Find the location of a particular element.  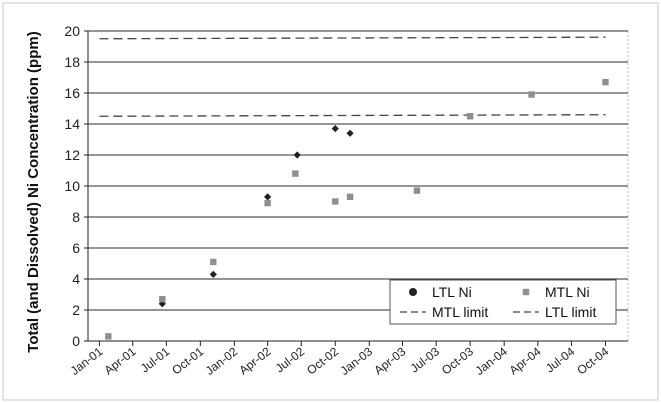

legend-marker-mtl-ni is located at coordinates (526, 292).